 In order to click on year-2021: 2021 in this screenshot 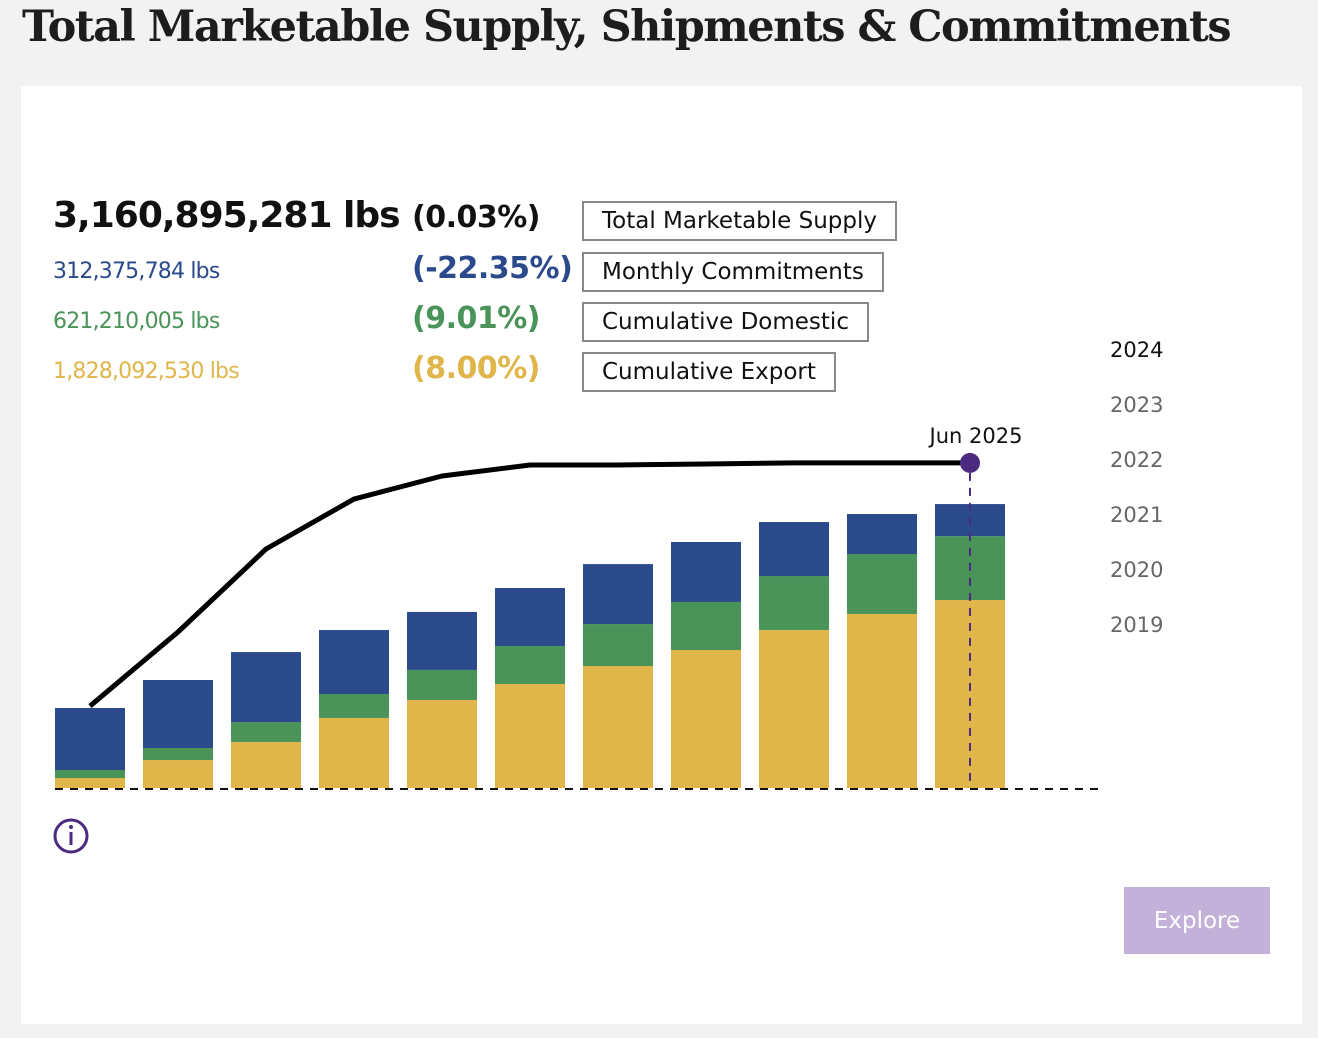, I will do `click(1137, 515)`.